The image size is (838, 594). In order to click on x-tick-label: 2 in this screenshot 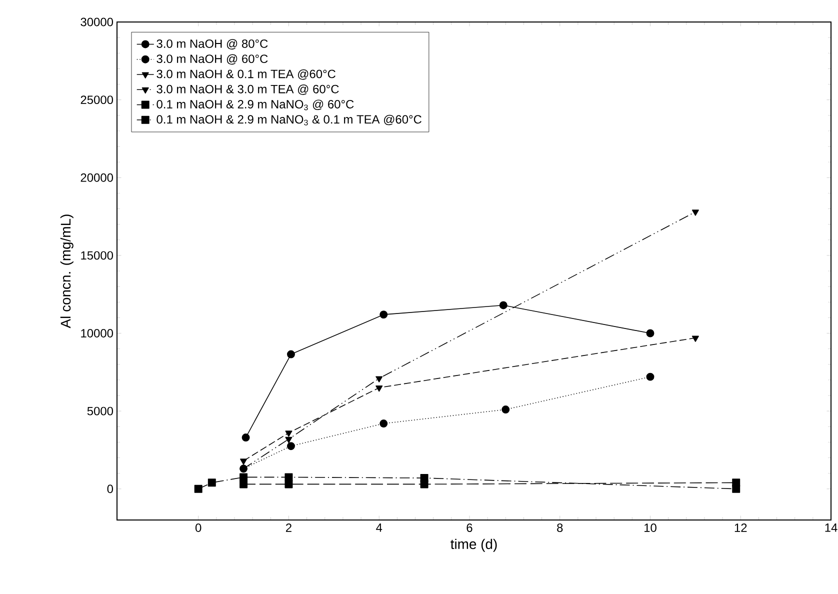, I will do `click(289, 528)`.